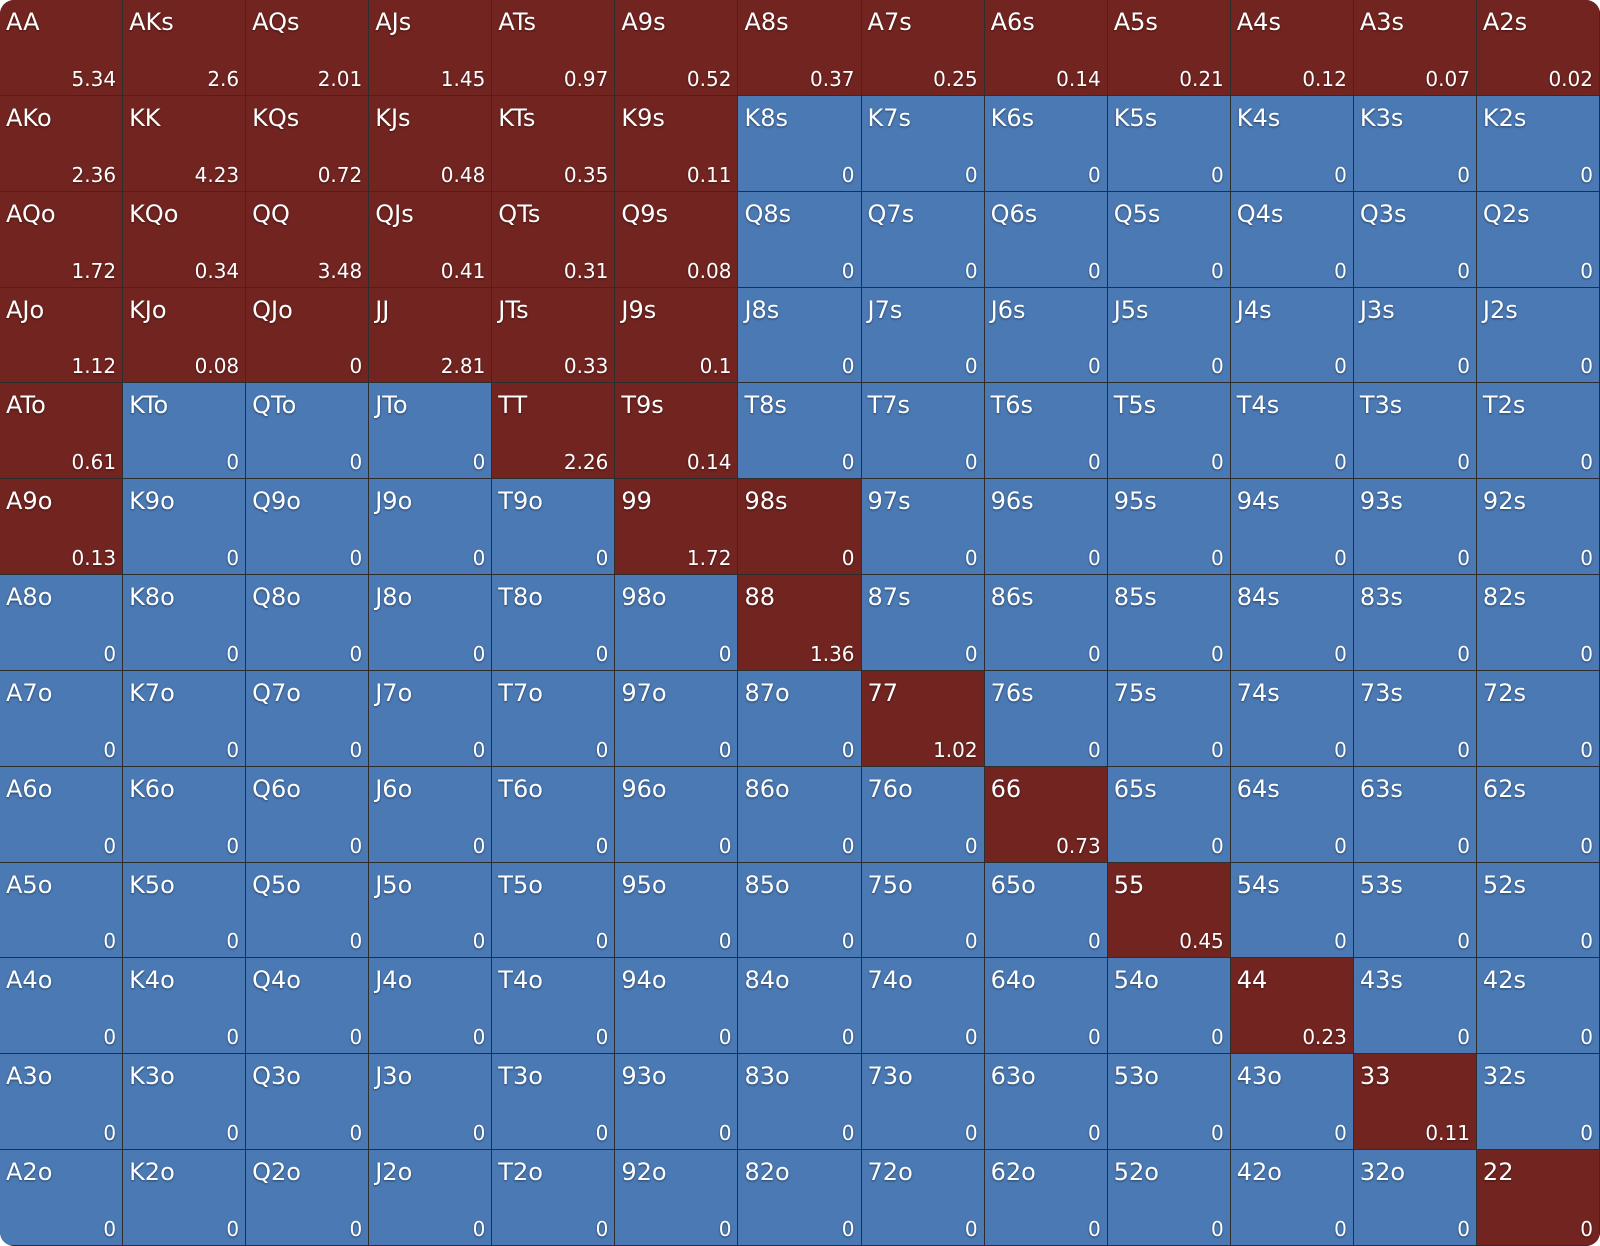 The width and height of the screenshot is (1600, 1246). I want to click on hand-label: 92o, so click(644, 1172).